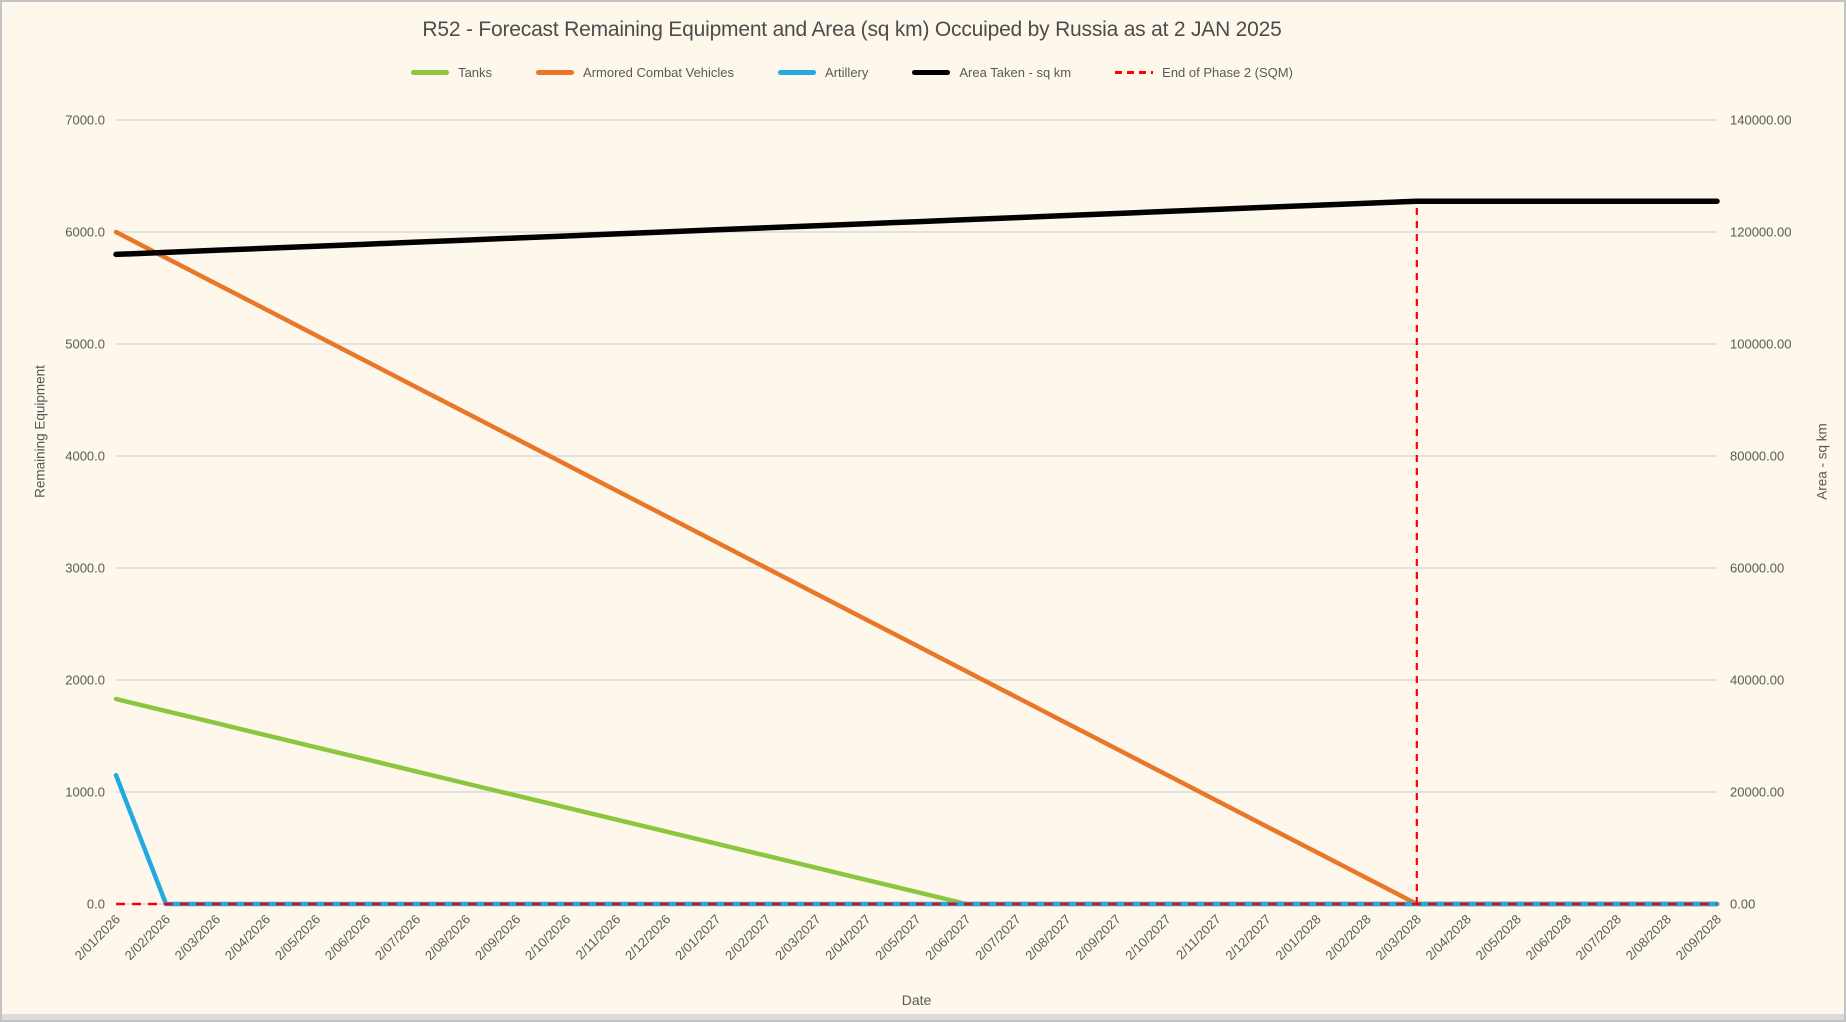 The height and width of the screenshot is (1022, 1846). What do you see at coordinates (1015, 72) in the screenshot?
I see `legend-label: Area Taken - sq km` at bounding box center [1015, 72].